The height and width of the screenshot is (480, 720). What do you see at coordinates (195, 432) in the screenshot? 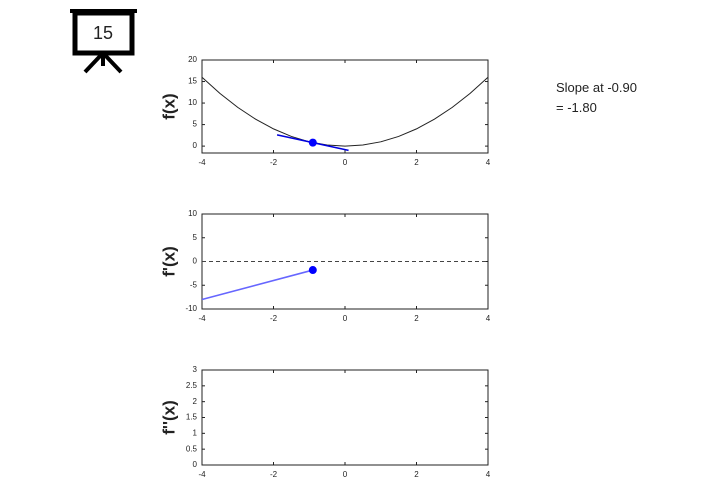
I see `y-tick-label: 1` at bounding box center [195, 432].